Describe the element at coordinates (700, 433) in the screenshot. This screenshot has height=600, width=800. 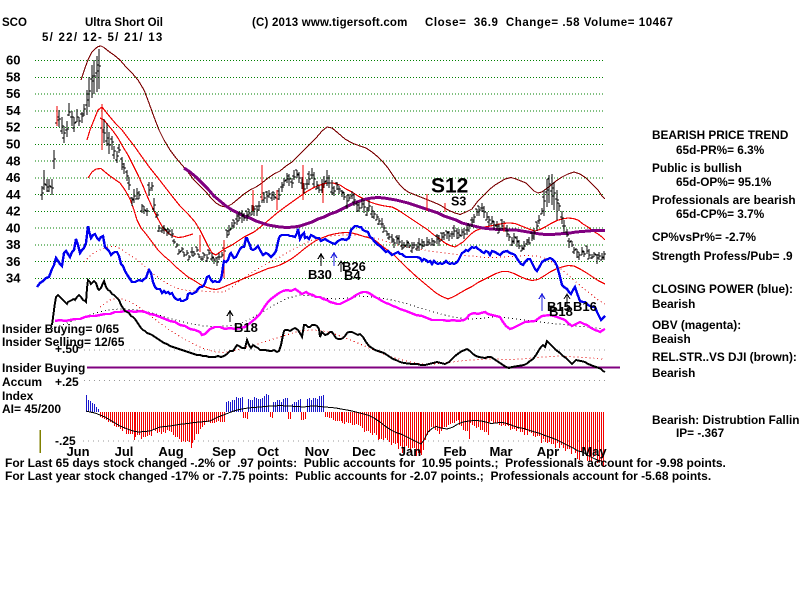
I see `svg-text: IP= -.367` at that location.